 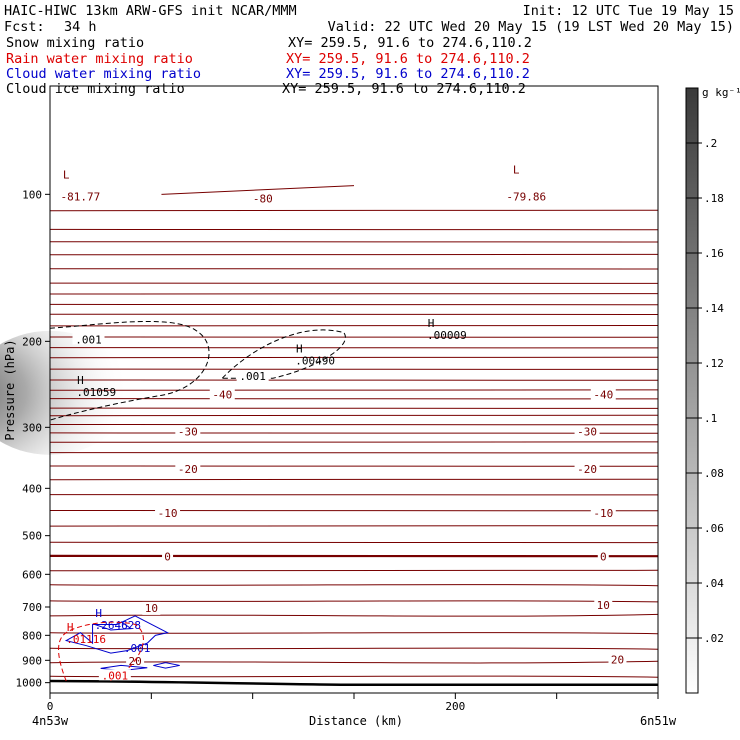 I want to click on x-axis-title: Distance (km), so click(x=356, y=721).